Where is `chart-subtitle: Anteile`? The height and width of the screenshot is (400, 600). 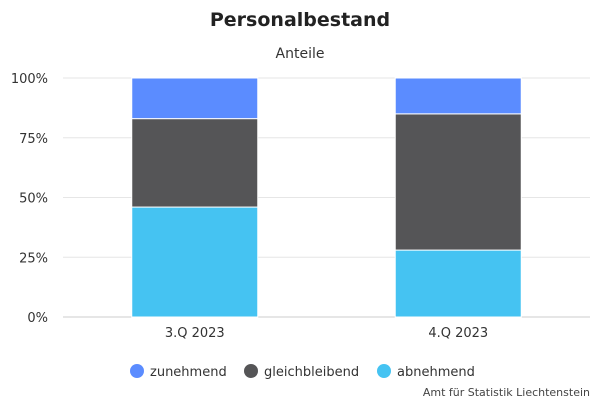
chart-subtitle: Anteile is located at coordinates (300, 54).